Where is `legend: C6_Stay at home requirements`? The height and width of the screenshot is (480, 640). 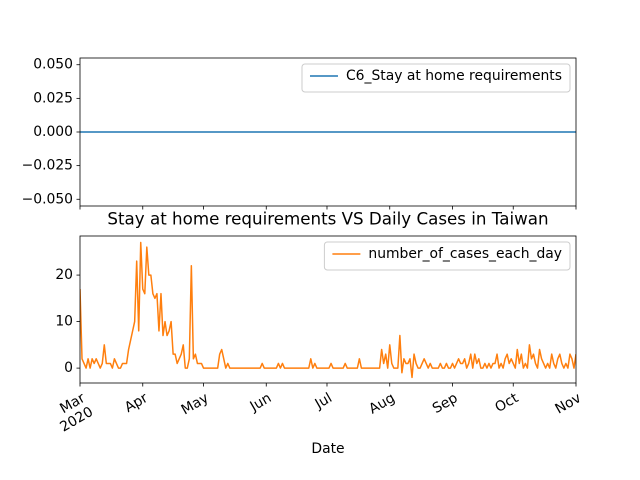 legend: C6_Stay at home requirements is located at coordinates (436, 78).